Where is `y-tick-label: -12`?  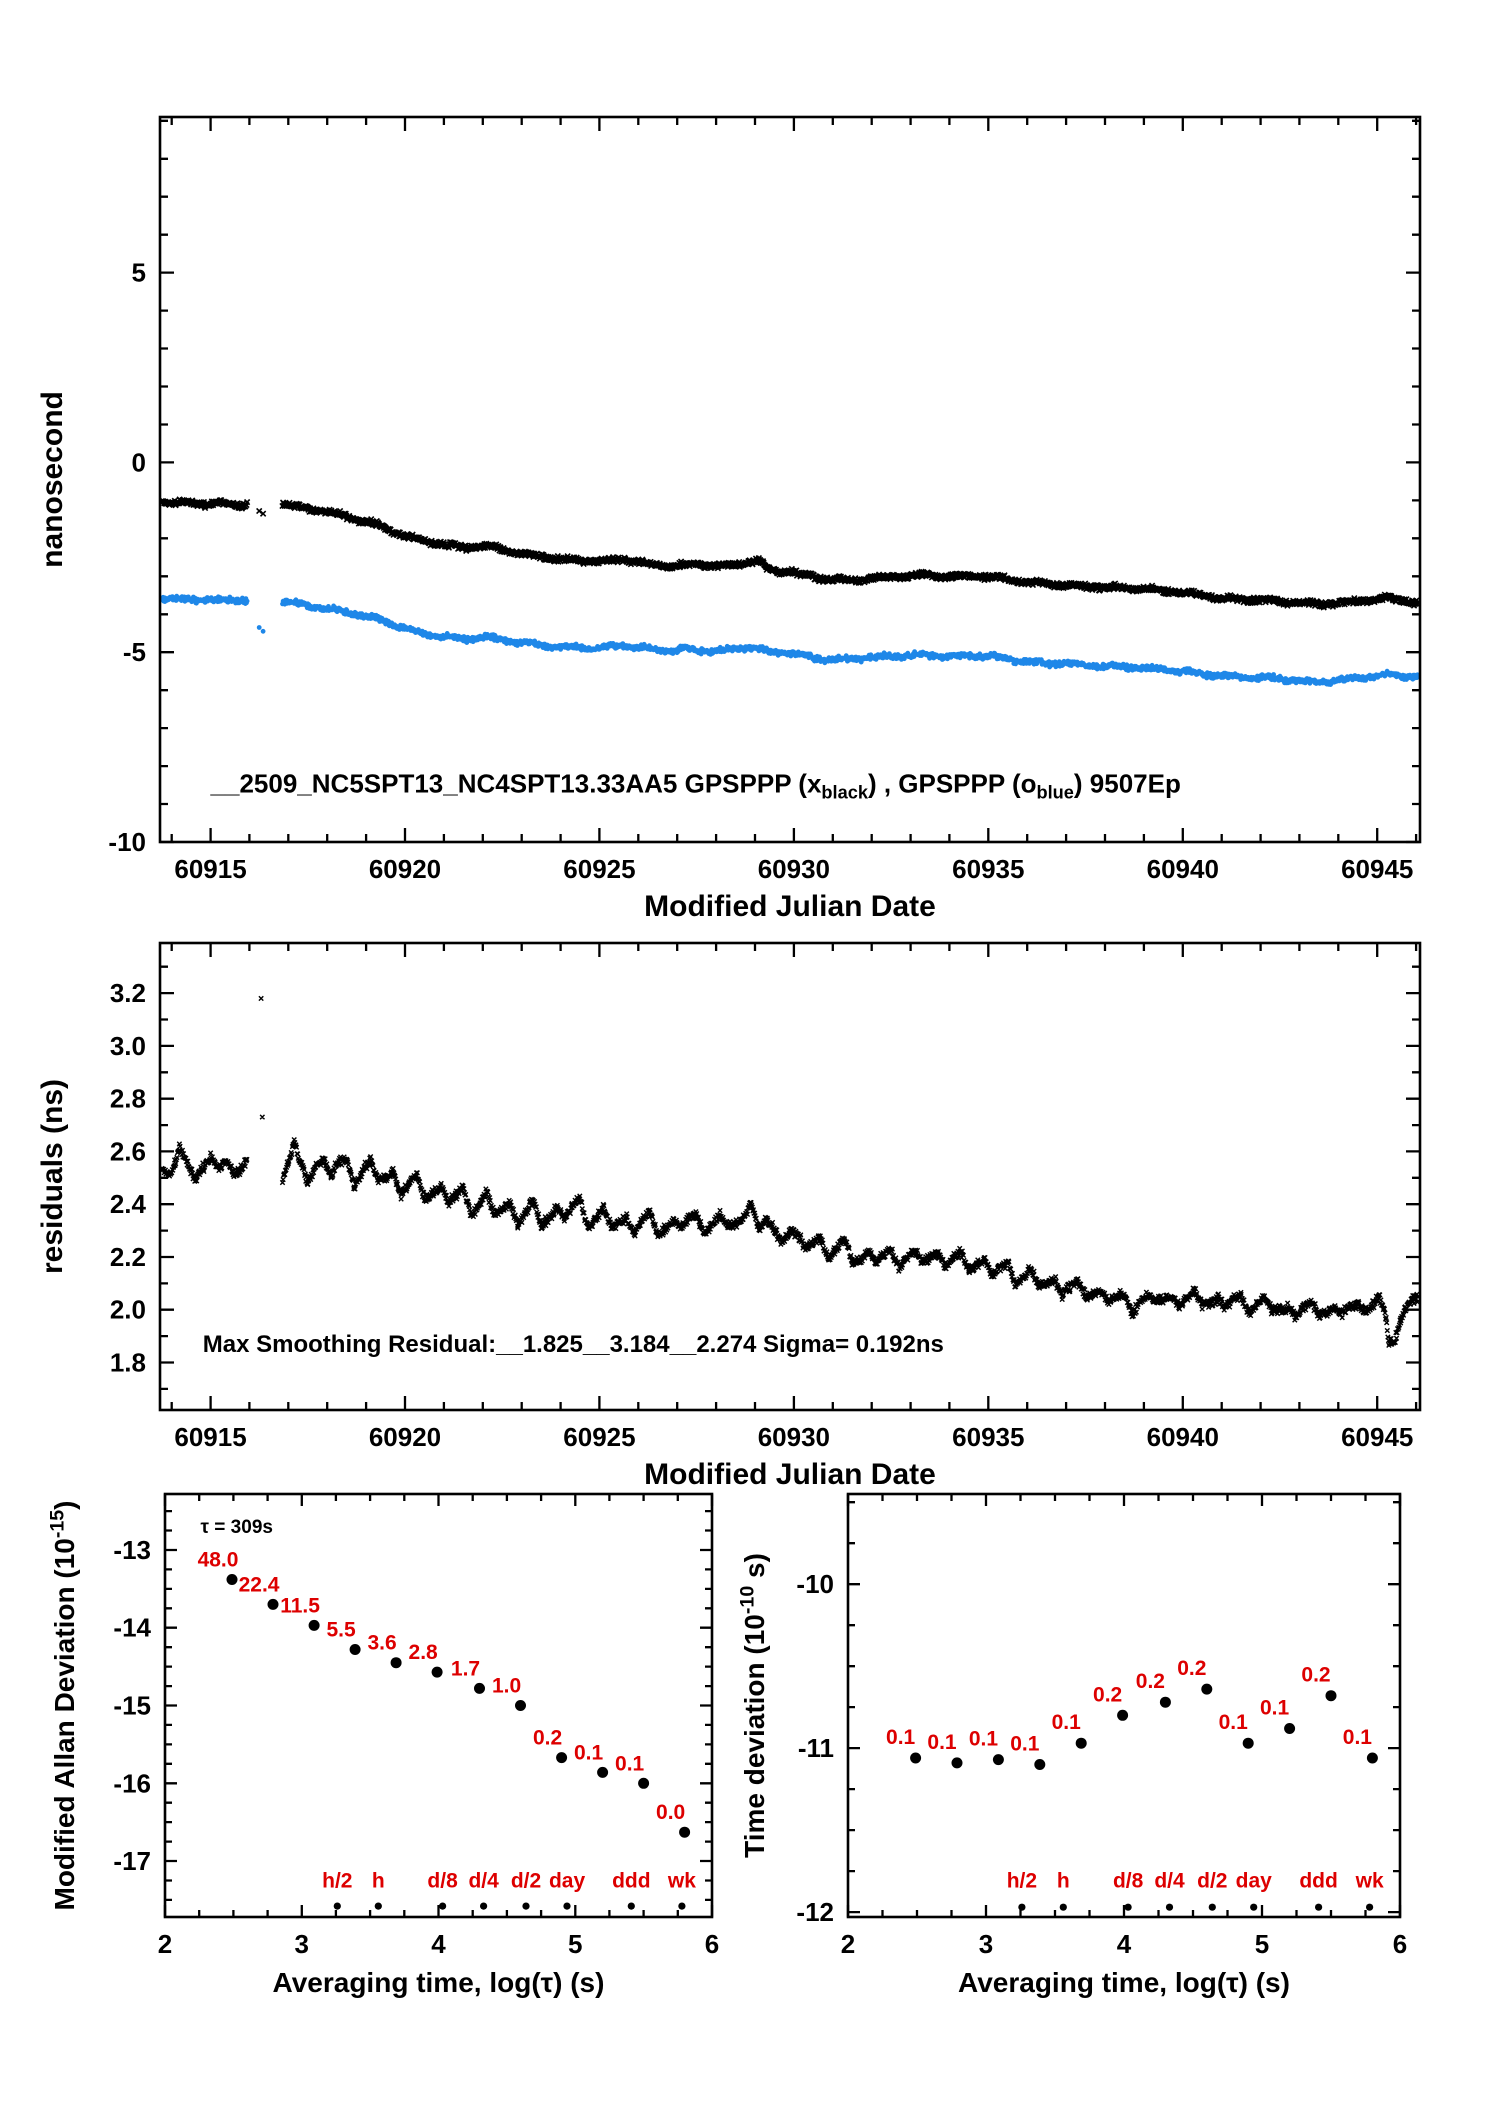 y-tick-label: -12 is located at coordinates (815, 1912).